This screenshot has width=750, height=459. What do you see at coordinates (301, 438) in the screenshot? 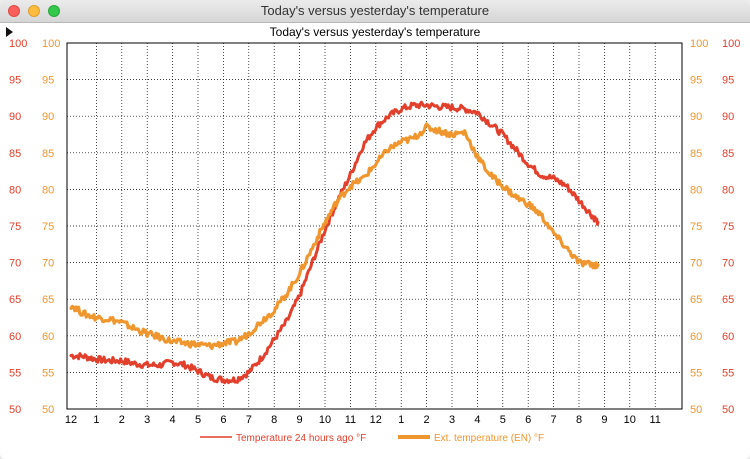
I see `legend-label-yesterday: Temperature 24 hours ago °F` at bounding box center [301, 438].